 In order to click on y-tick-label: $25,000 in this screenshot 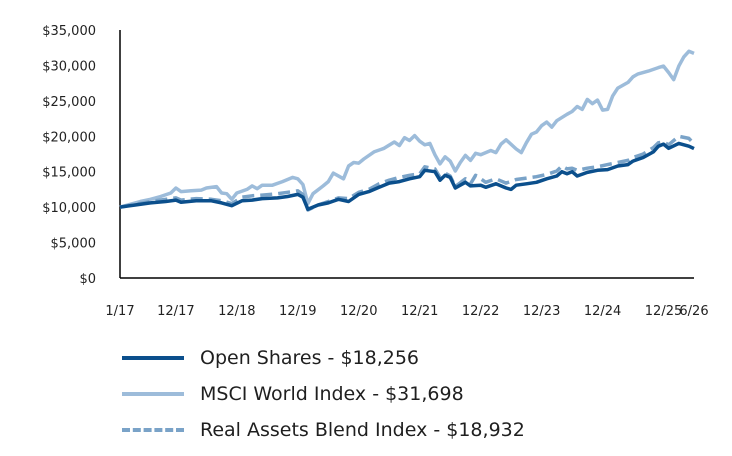, I will do `click(69, 102)`.